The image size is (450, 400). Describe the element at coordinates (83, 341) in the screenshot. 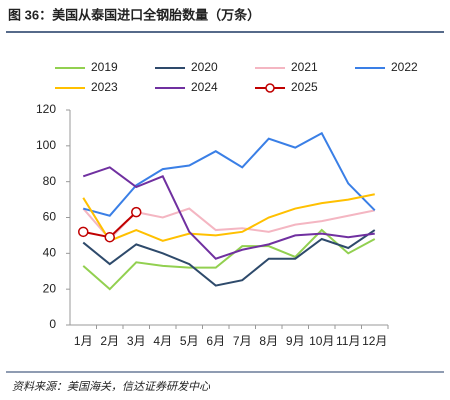

I see `x-tick-label: 1月` at that location.